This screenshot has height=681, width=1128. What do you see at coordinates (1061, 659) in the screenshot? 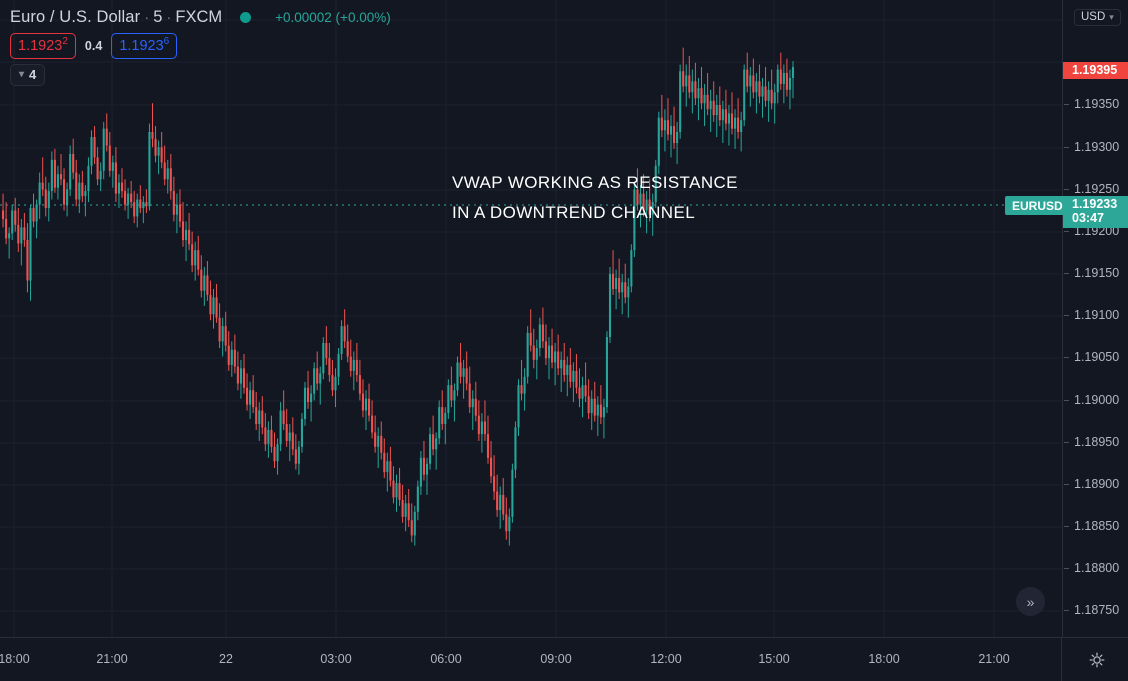
I see `axis-divider` at bounding box center [1061, 659].